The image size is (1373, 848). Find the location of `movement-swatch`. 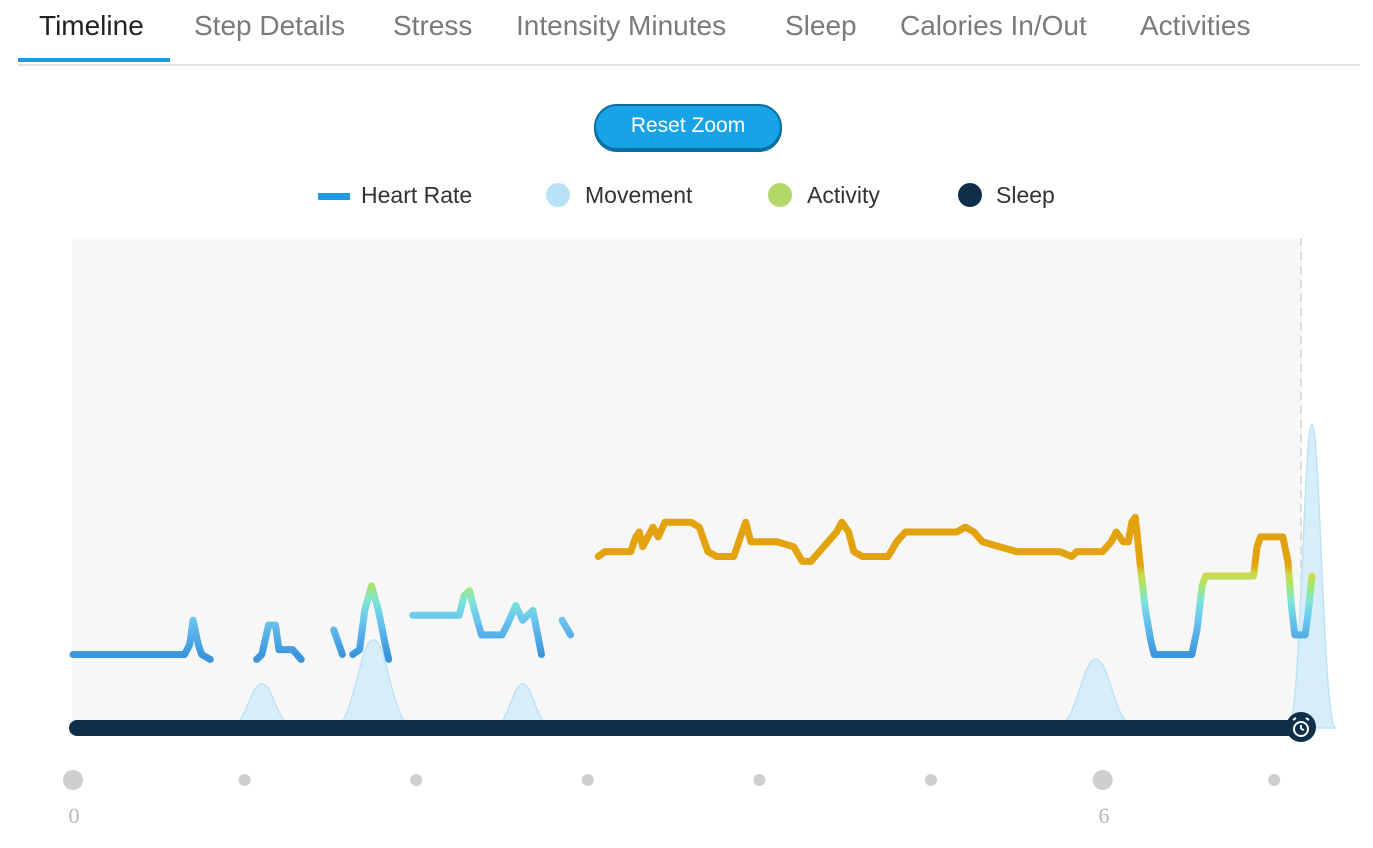

movement-swatch is located at coordinates (558, 195).